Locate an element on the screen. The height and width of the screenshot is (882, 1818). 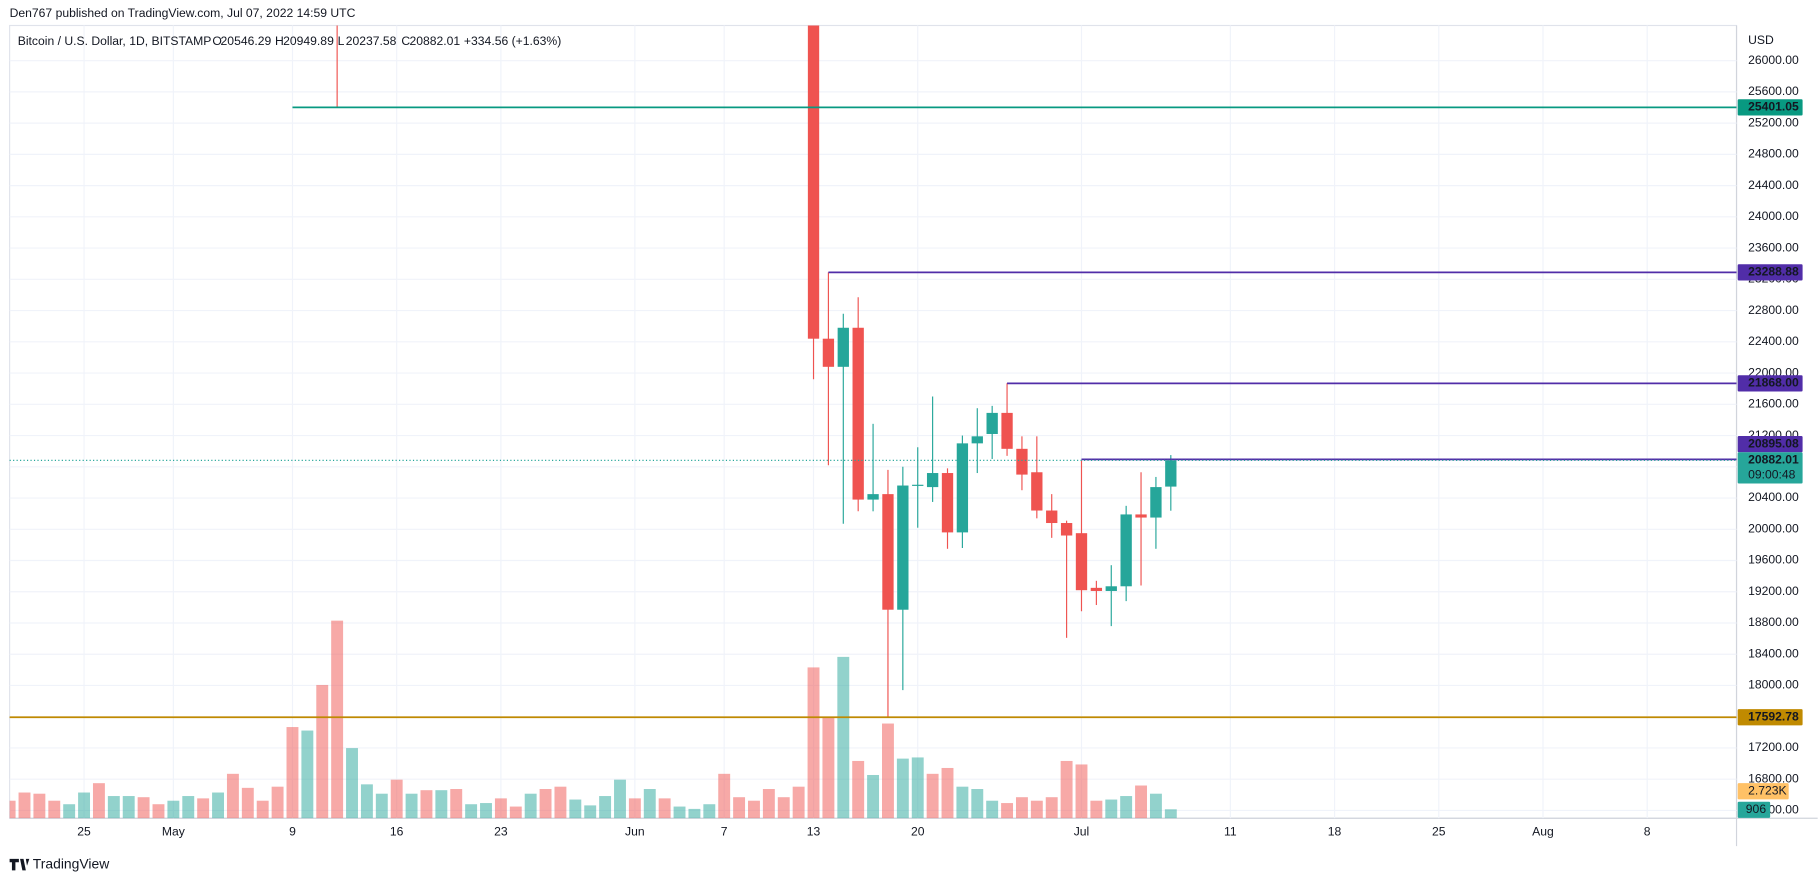
y-tick-label: 24400.00 is located at coordinates (1773, 185).